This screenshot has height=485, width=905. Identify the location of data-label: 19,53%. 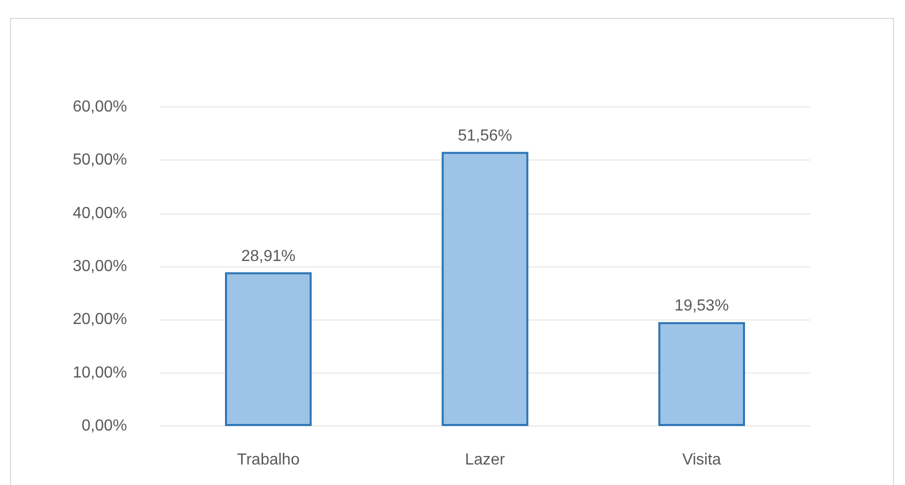
(701, 306).